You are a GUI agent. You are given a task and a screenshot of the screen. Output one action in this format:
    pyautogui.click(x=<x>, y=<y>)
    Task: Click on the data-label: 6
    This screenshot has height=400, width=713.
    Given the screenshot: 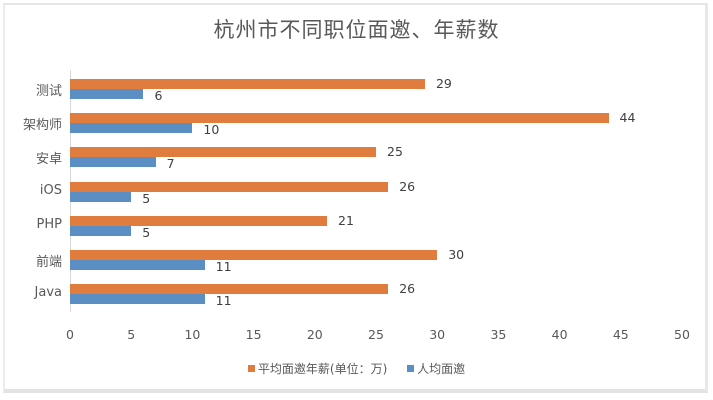 What is the action you would take?
    pyautogui.click(x=158, y=95)
    